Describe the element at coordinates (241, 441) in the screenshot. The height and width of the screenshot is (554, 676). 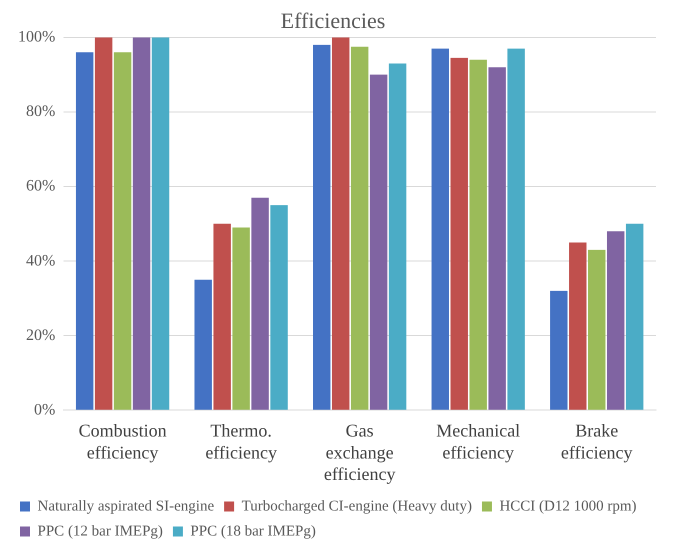
I see `x-tick-label: Thermo. efficiency` at that location.